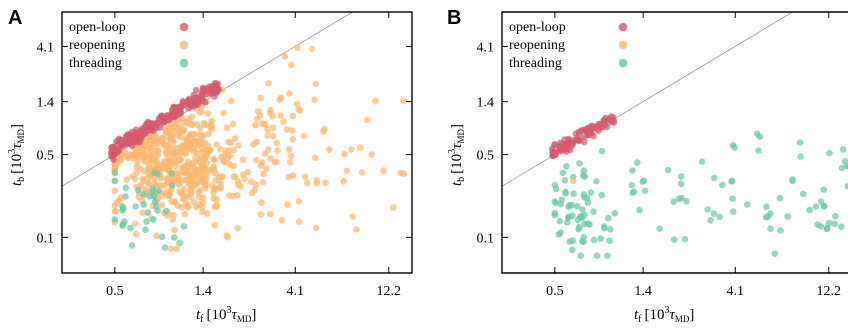 This screenshot has height=329, width=848. Describe the element at coordinates (664, 315) in the screenshot. I see `panel-b-xlabel: tf [103τMD]` at that location.